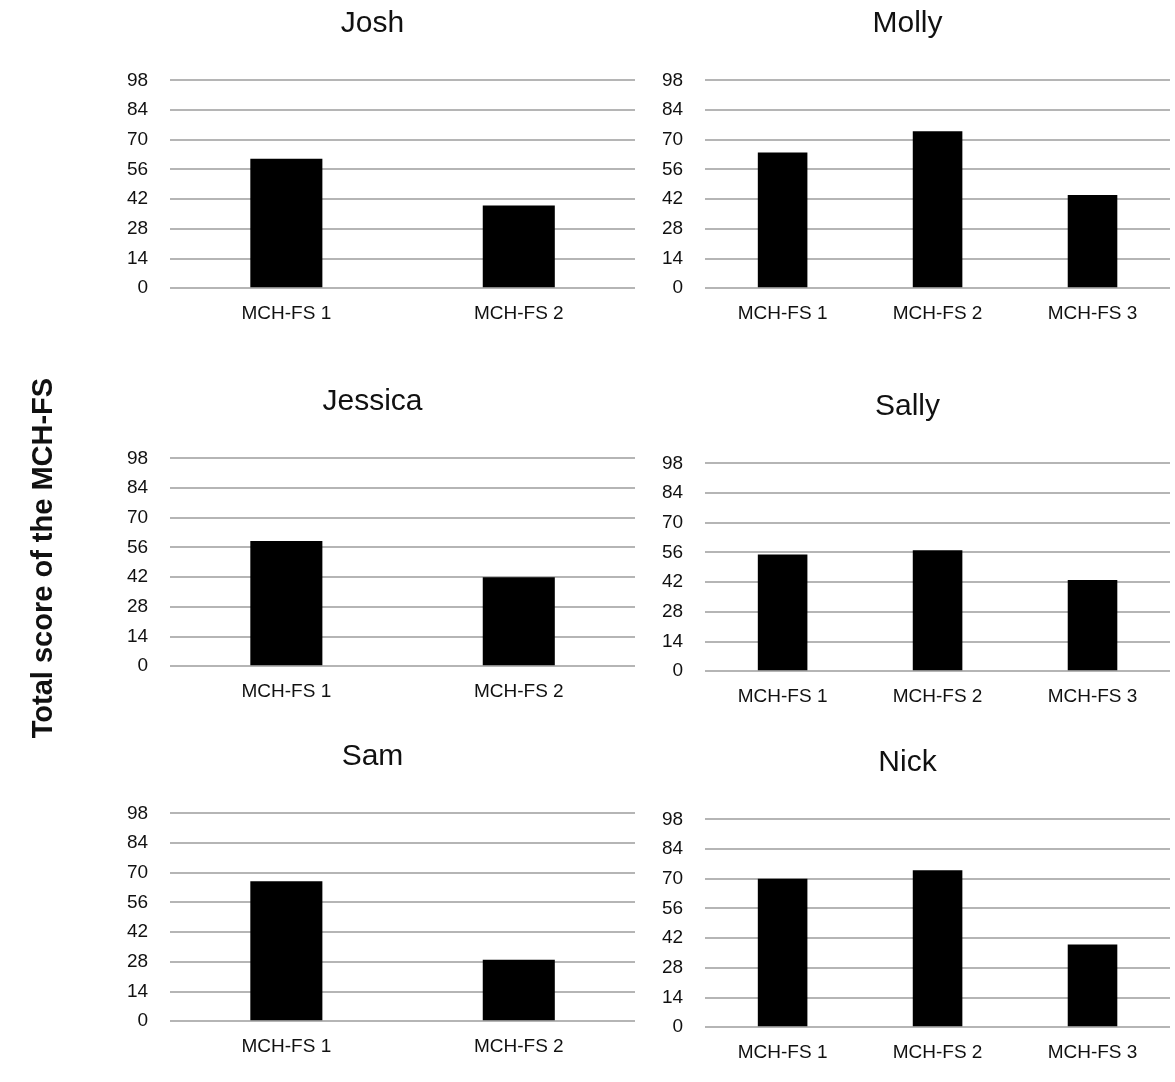 This screenshot has width=1175, height=1082. I want to click on chart-title: Sally, so click(907, 405).